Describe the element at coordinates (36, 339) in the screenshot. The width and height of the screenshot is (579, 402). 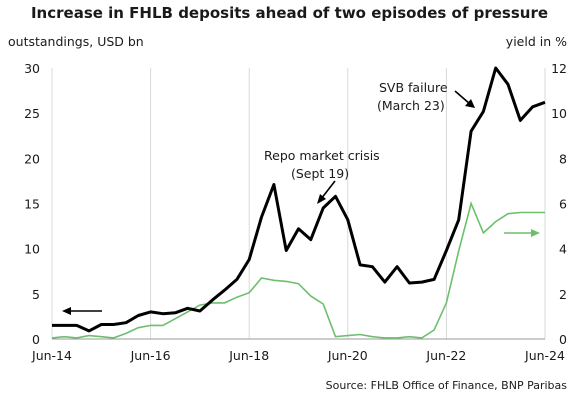
I see `y-left-tick-label: 0` at that location.